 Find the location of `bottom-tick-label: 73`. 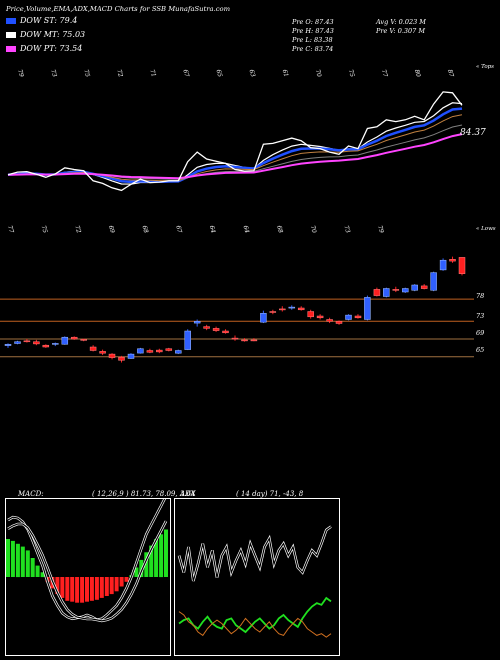

bottom-tick-label: 73 is located at coordinates (346, 229).